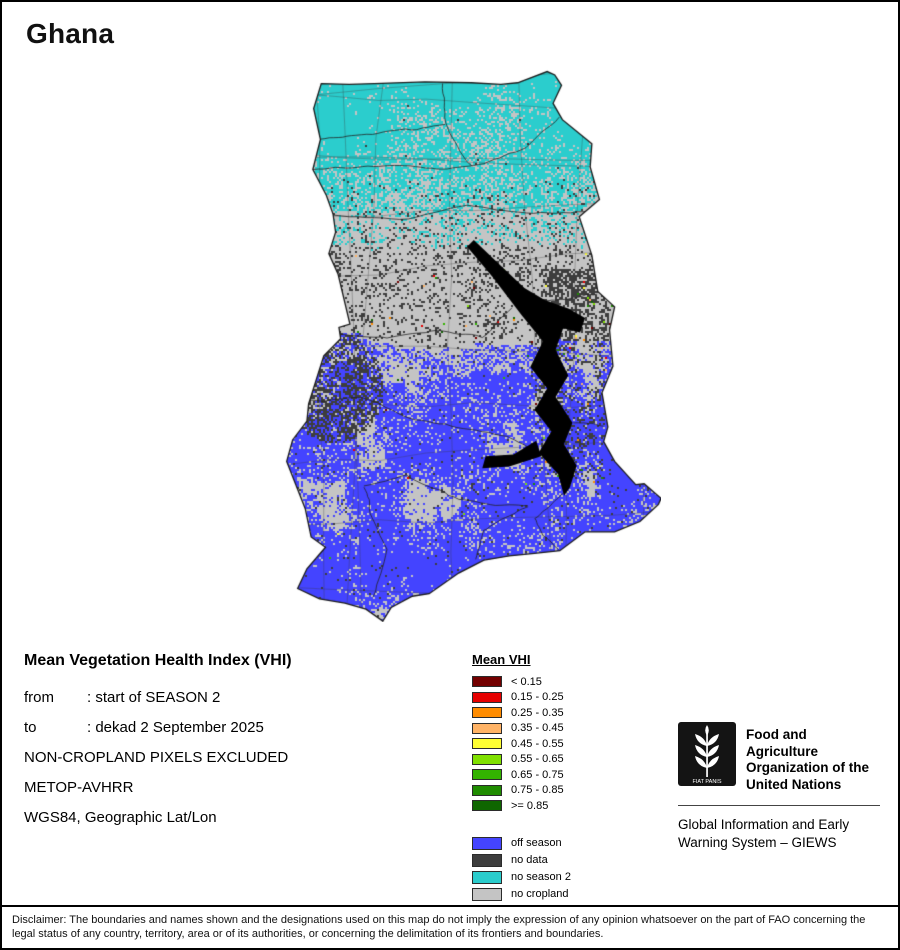 This screenshot has width=900, height=950. What do you see at coordinates (537, 774) in the screenshot?
I see `legend-class-label: 0.65 - 0.75` at bounding box center [537, 774].